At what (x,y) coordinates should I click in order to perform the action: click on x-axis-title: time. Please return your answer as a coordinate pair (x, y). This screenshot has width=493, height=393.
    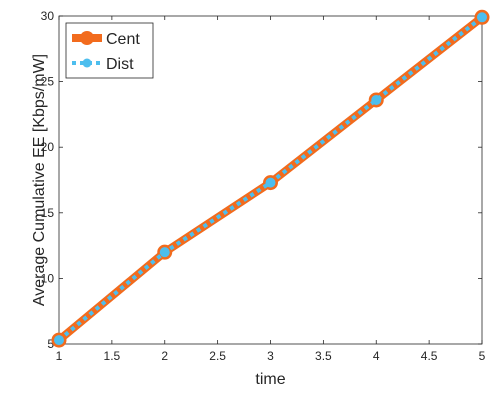
    Looking at the image, I should click on (270, 379).